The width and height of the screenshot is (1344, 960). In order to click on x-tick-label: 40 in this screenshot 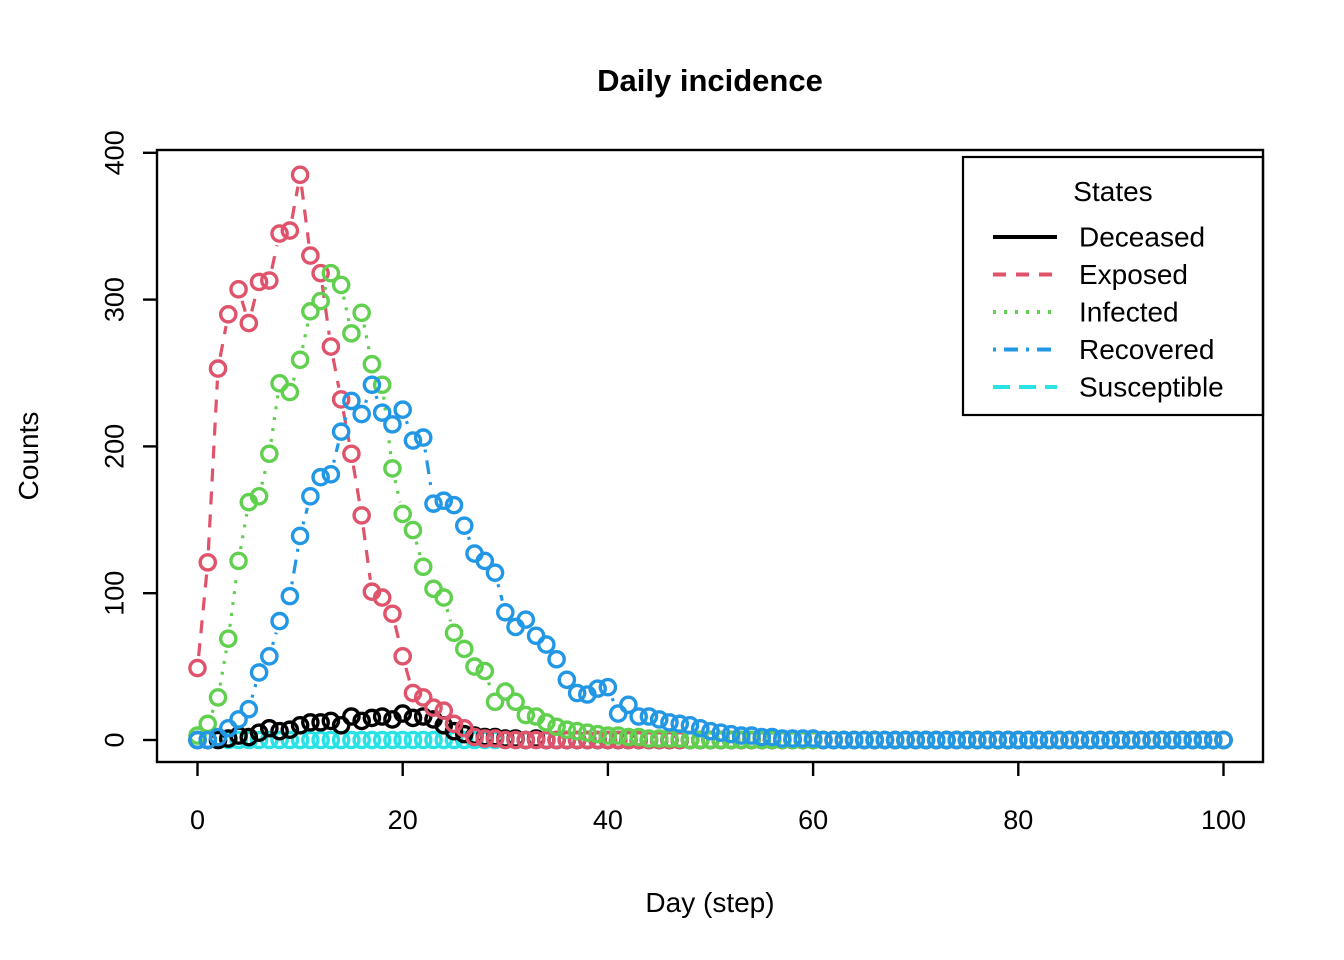, I will do `click(608, 820)`.